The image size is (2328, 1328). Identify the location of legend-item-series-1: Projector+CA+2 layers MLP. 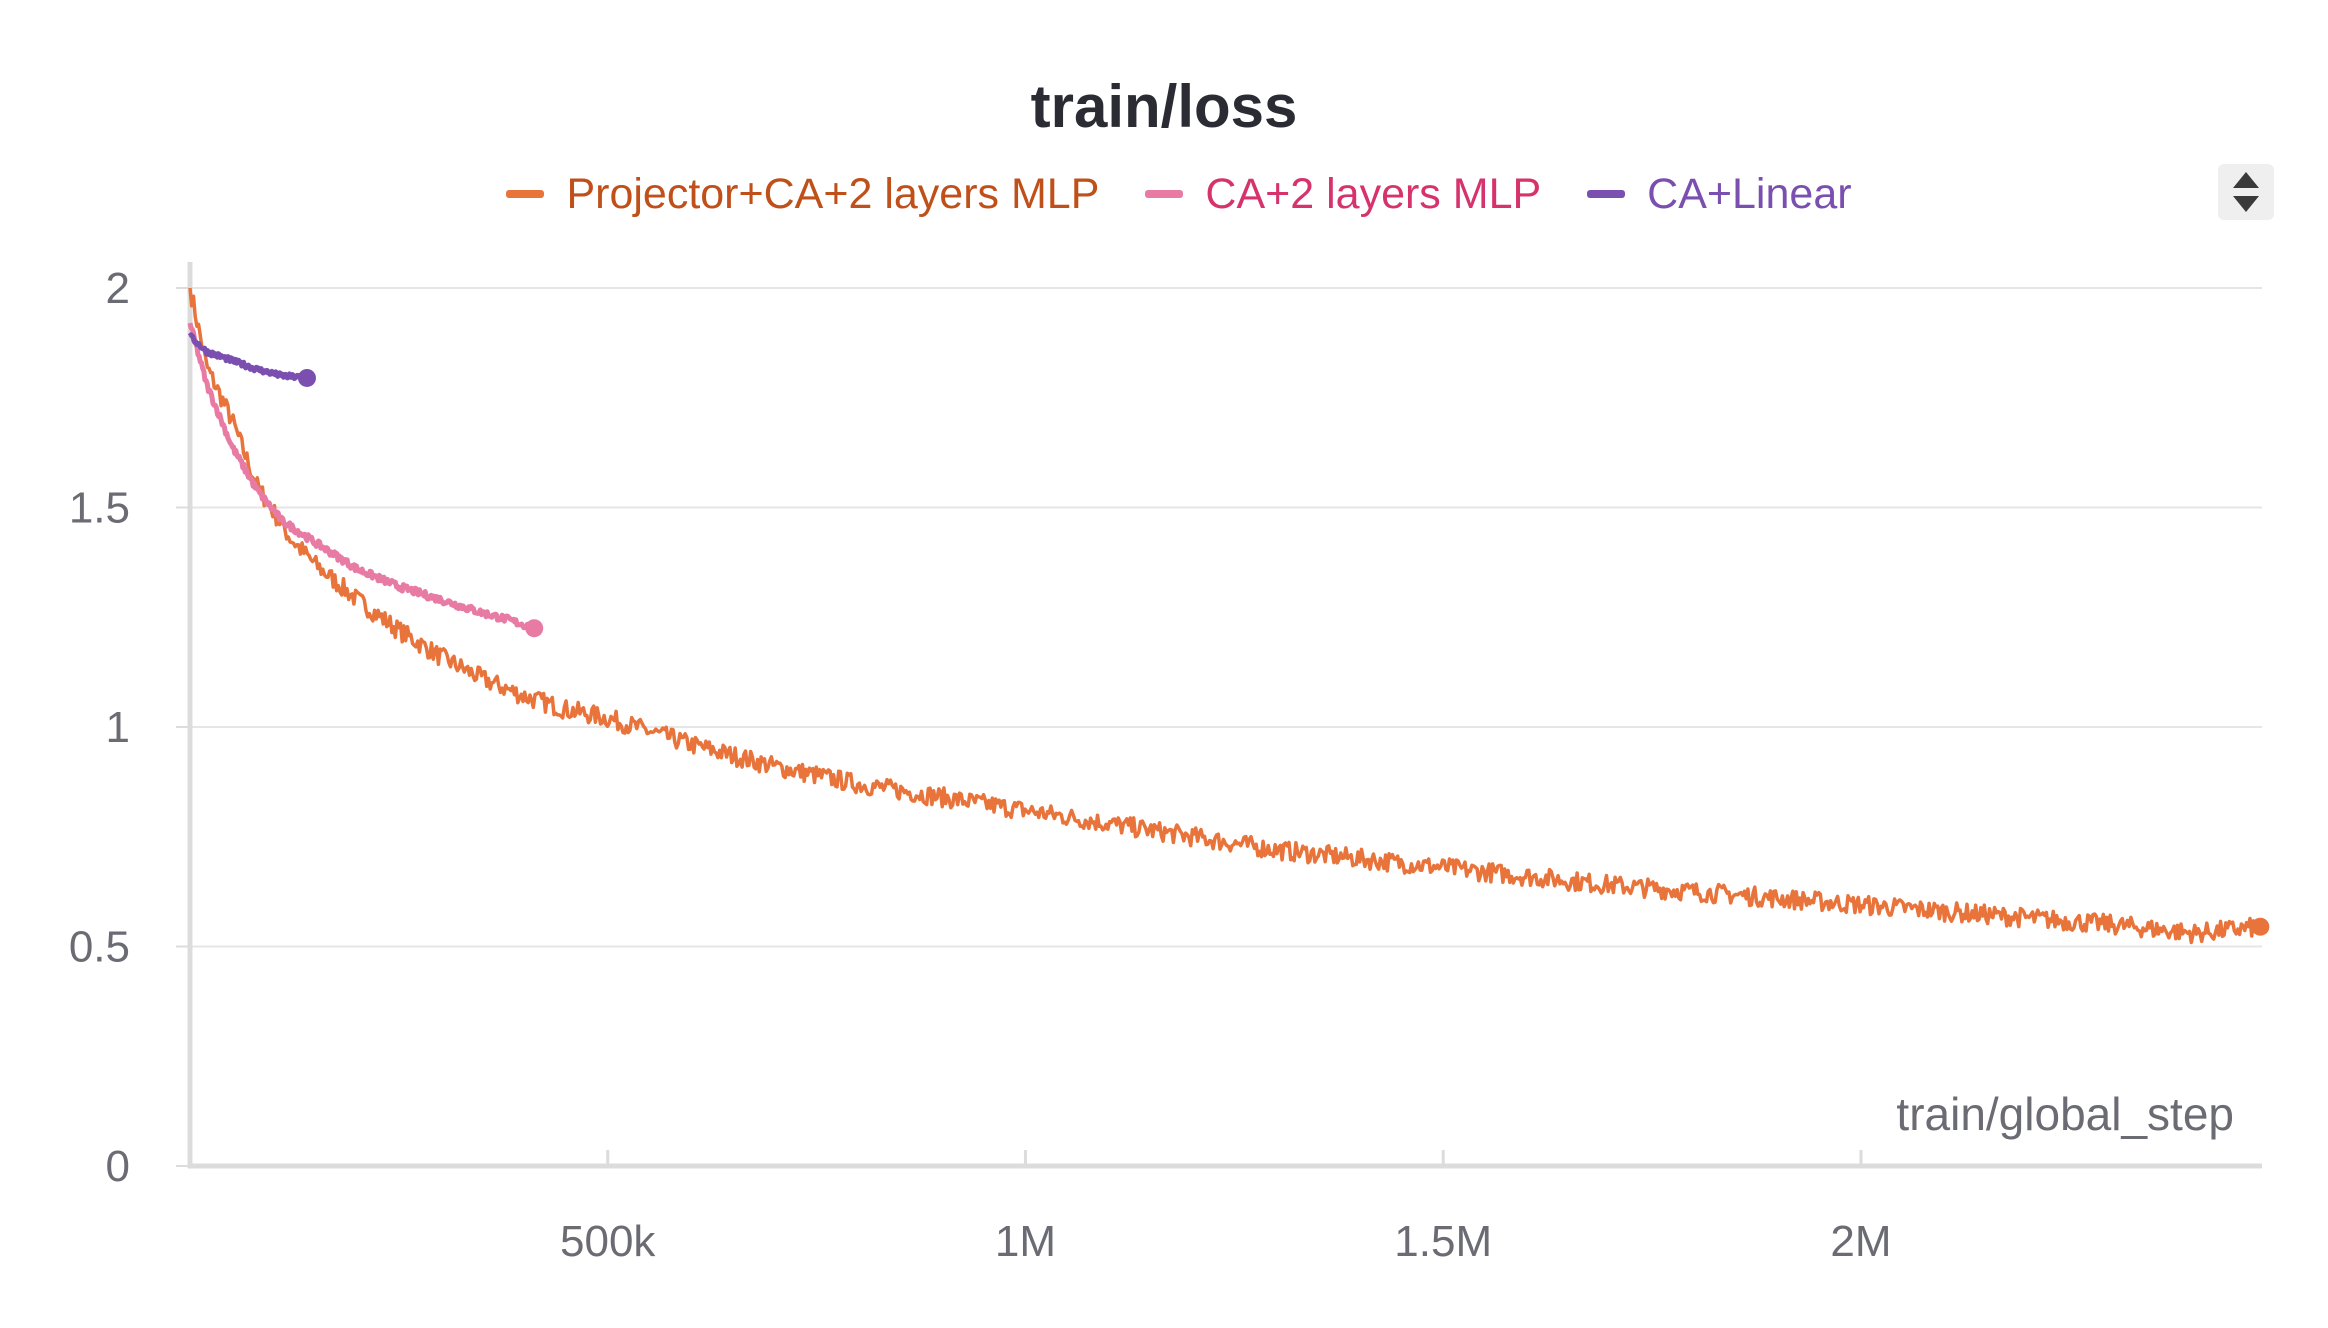
(802, 194).